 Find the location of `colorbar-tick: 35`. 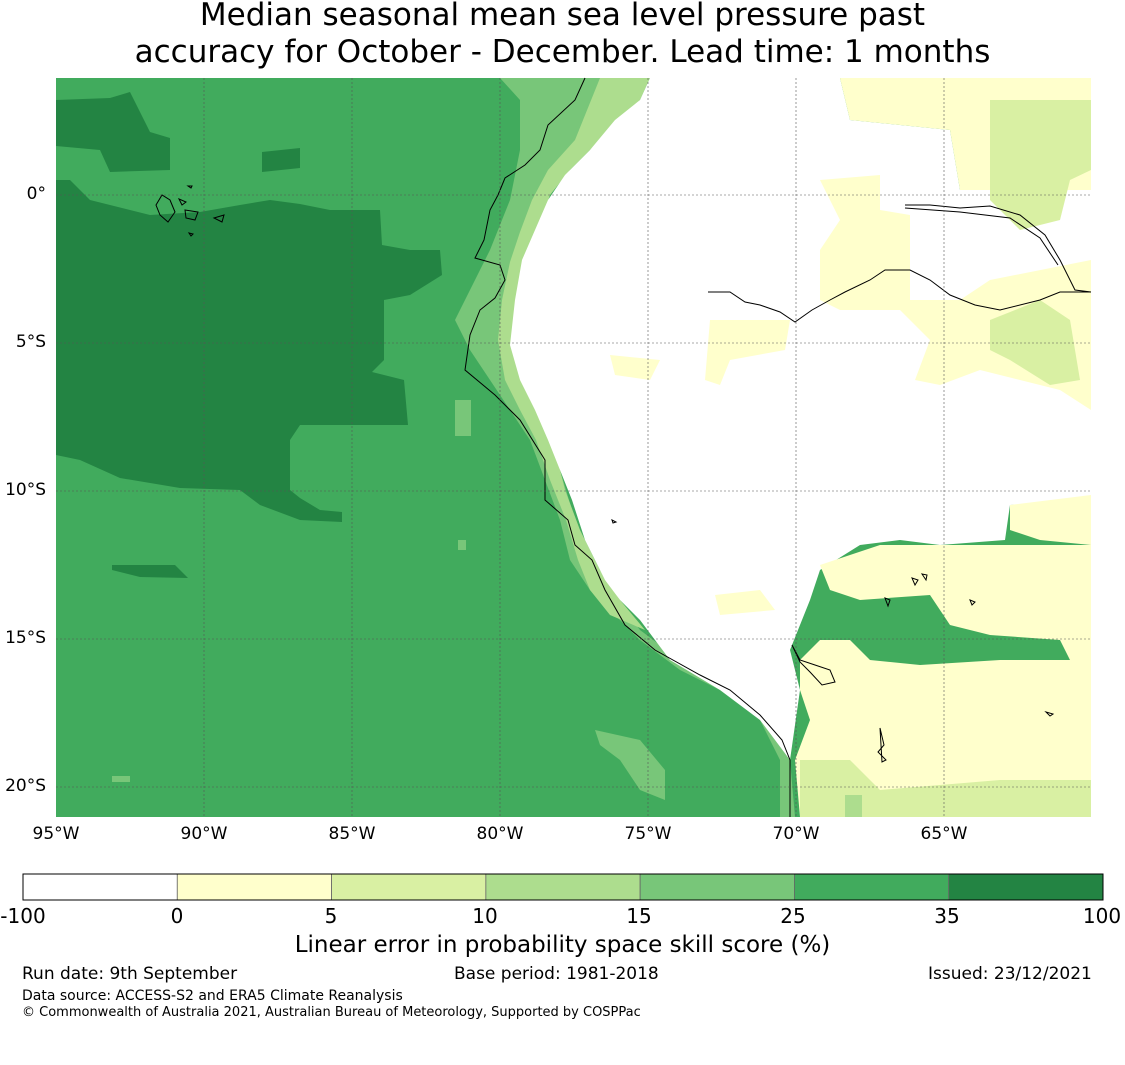

colorbar-tick: 35 is located at coordinates (947, 916).